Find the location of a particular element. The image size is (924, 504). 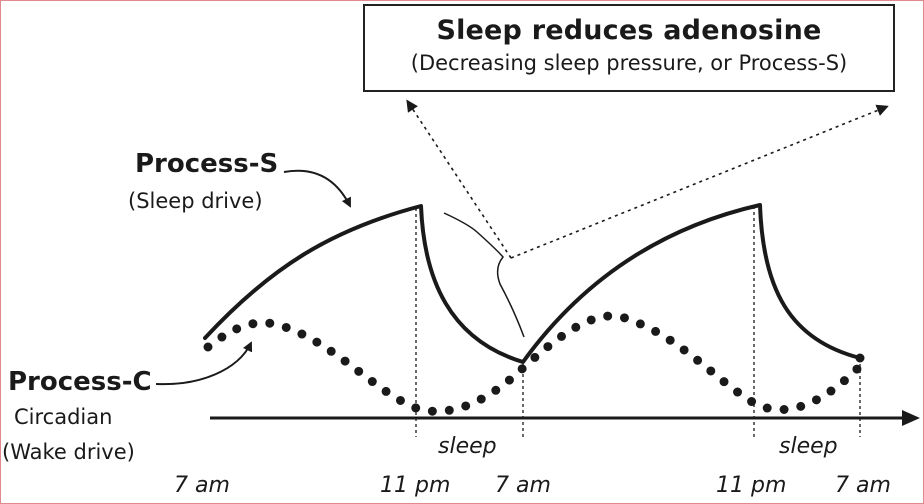

process-s-end-dot is located at coordinates (860, 358).